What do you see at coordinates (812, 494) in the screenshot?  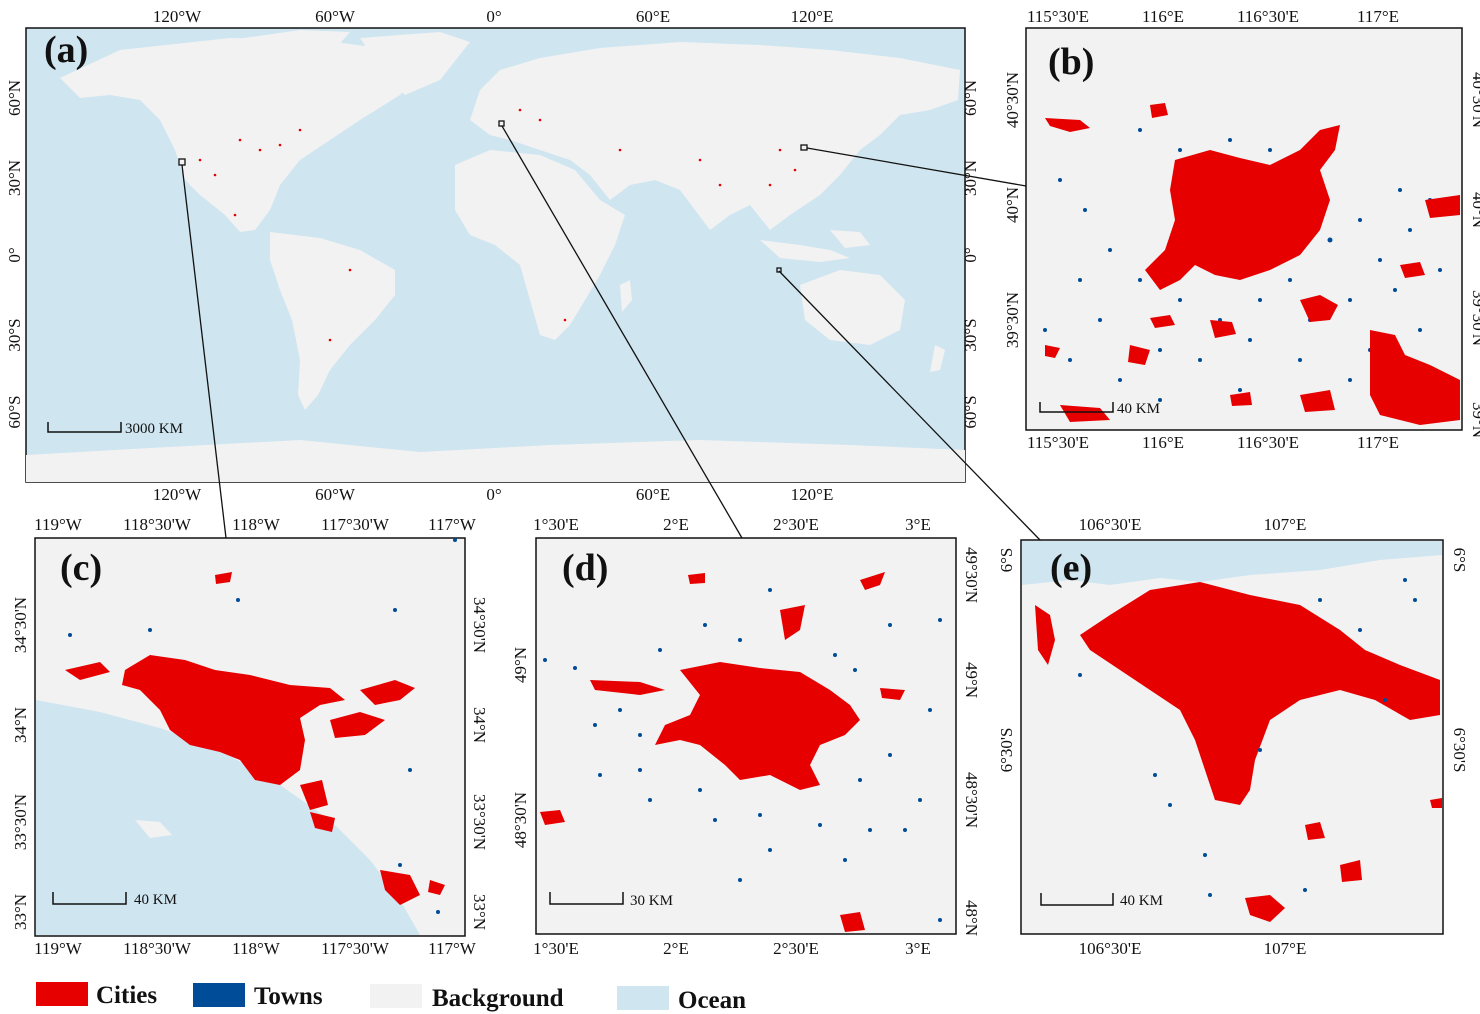 I see `panel-a-bottom-tick: 120°E` at bounding box center [812, 494].